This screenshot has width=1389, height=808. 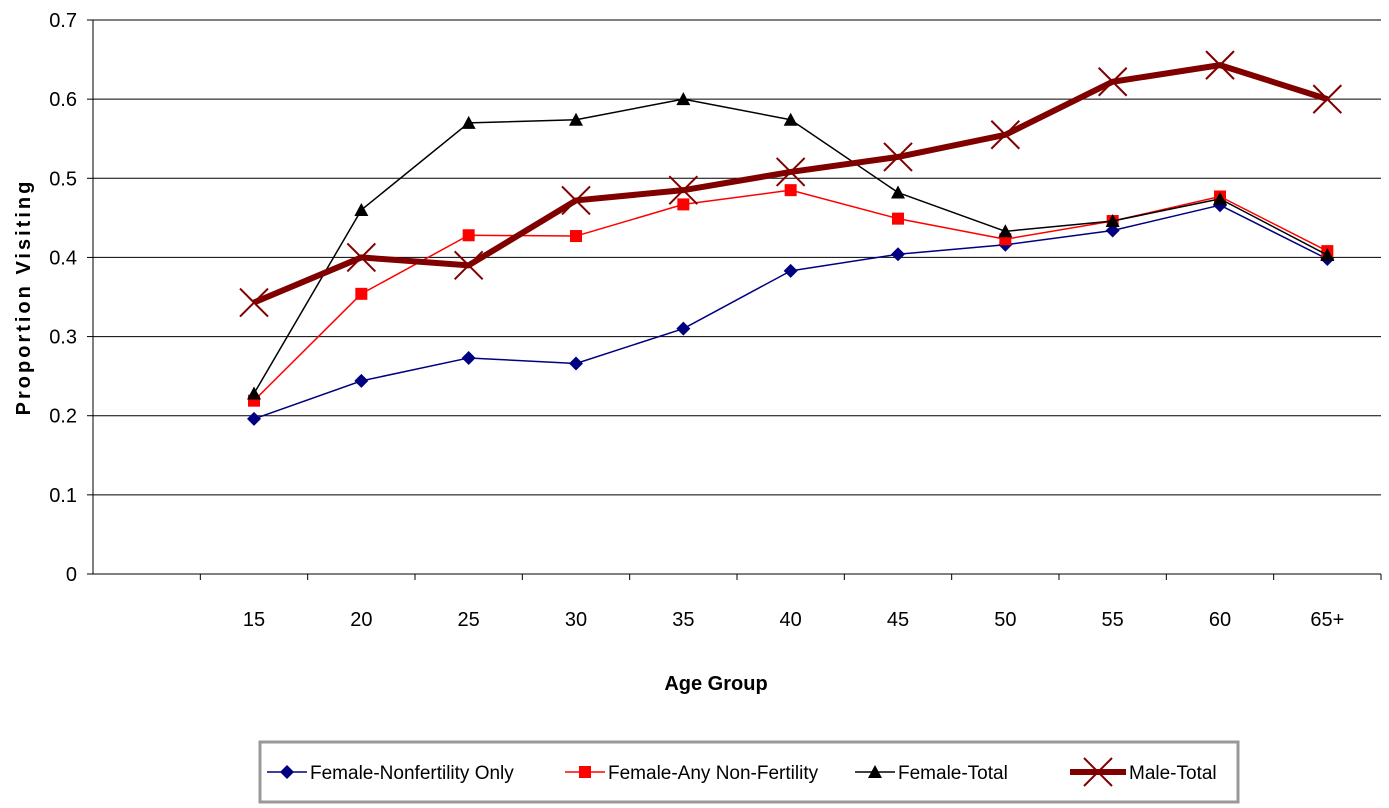 I want to click on x-tick-label: 35, so click(x=683, y=620).